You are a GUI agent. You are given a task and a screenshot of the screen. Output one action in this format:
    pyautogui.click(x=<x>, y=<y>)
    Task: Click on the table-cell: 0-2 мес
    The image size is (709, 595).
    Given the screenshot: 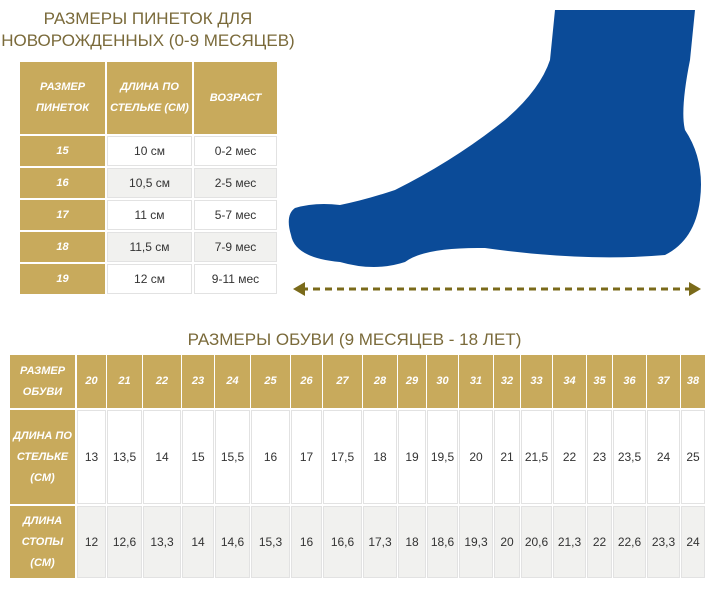 What is the action you would take?
    pyautogui.click(x=235, y=151)
    